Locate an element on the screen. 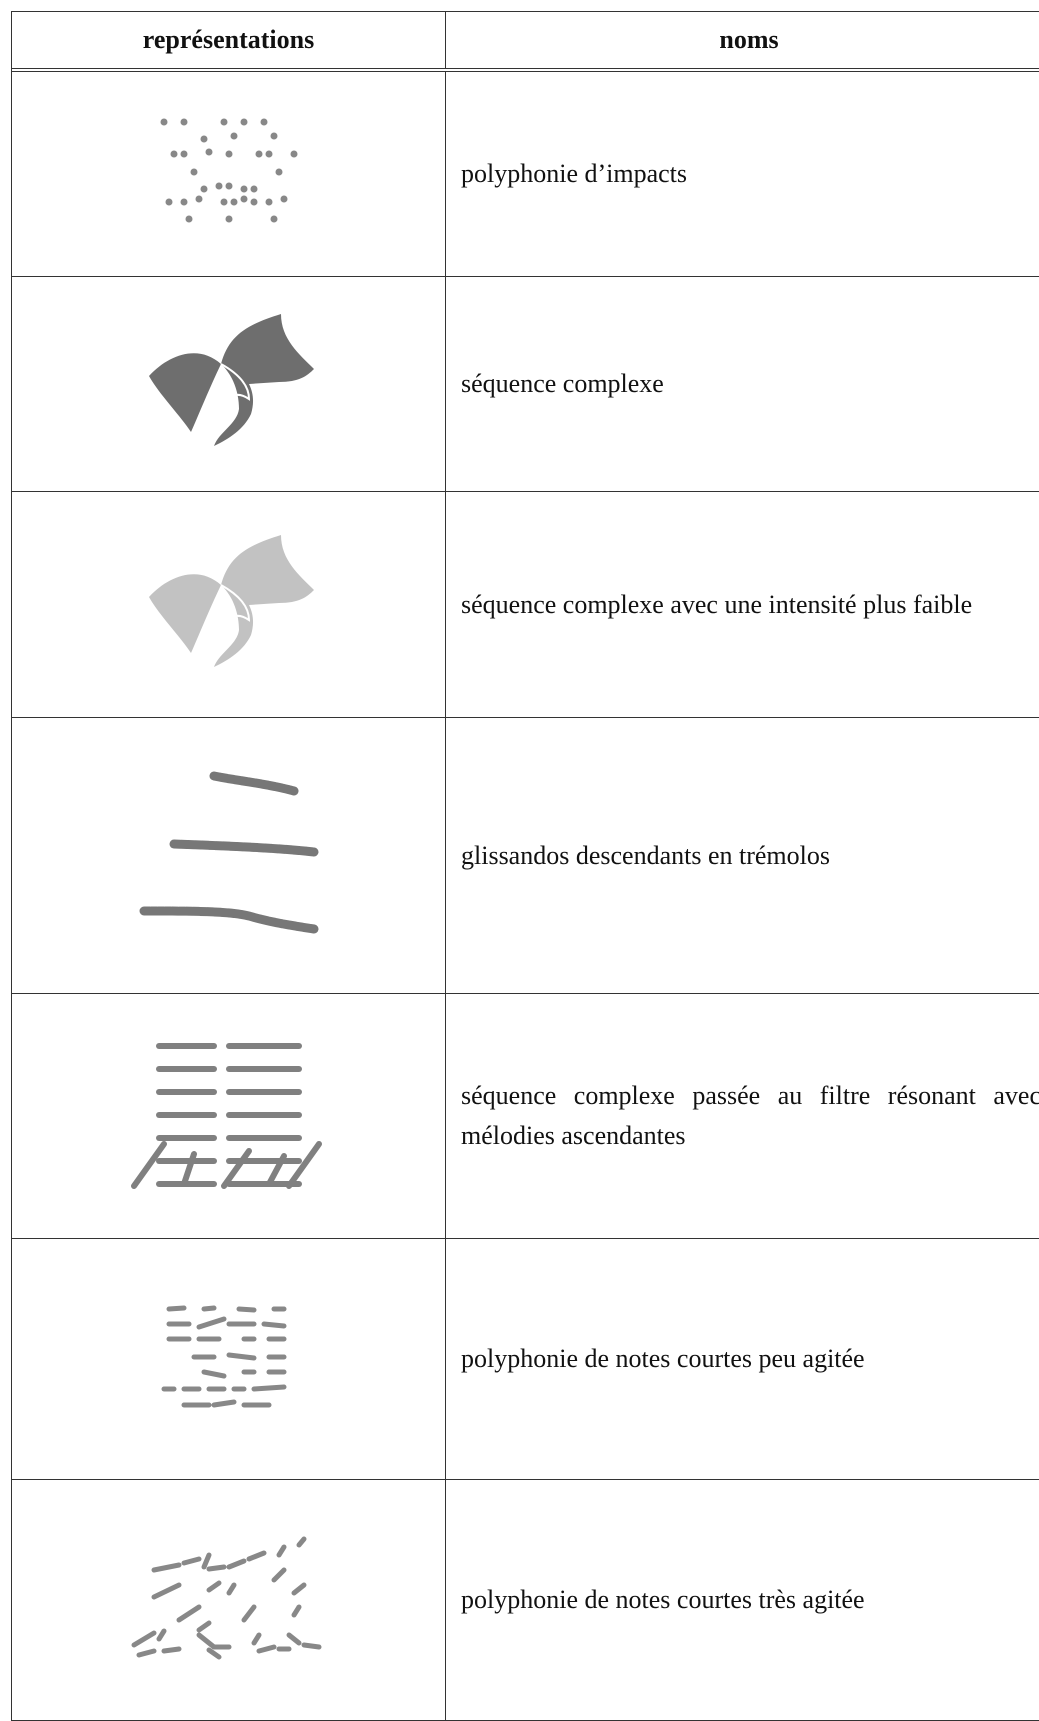 The width and height of the screenshot is (1039, 1721). row: polyphonie de notes courtes très agitée is located at coordinates (525, 1600).